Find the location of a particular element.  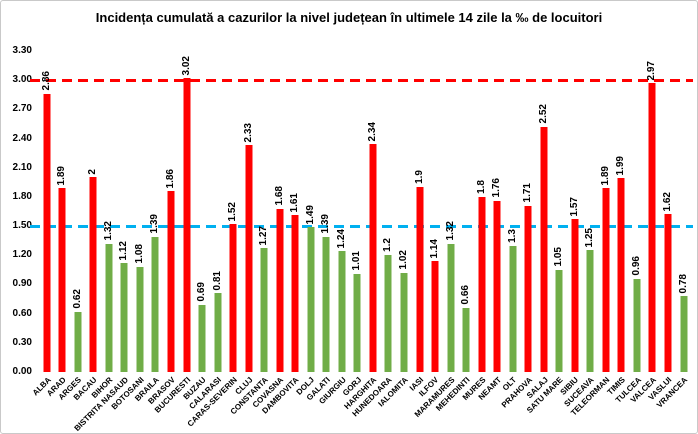

bar-column: 1.57 SIBIU is located at coordinates (571, 224).